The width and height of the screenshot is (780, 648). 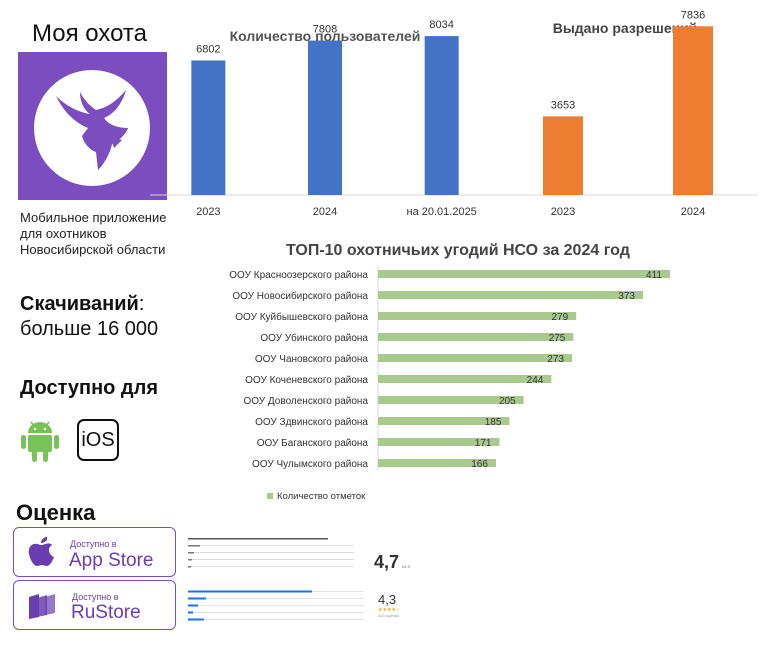 I want to click on rustore-badge-name: RuStore, so click(x=106, y=612).